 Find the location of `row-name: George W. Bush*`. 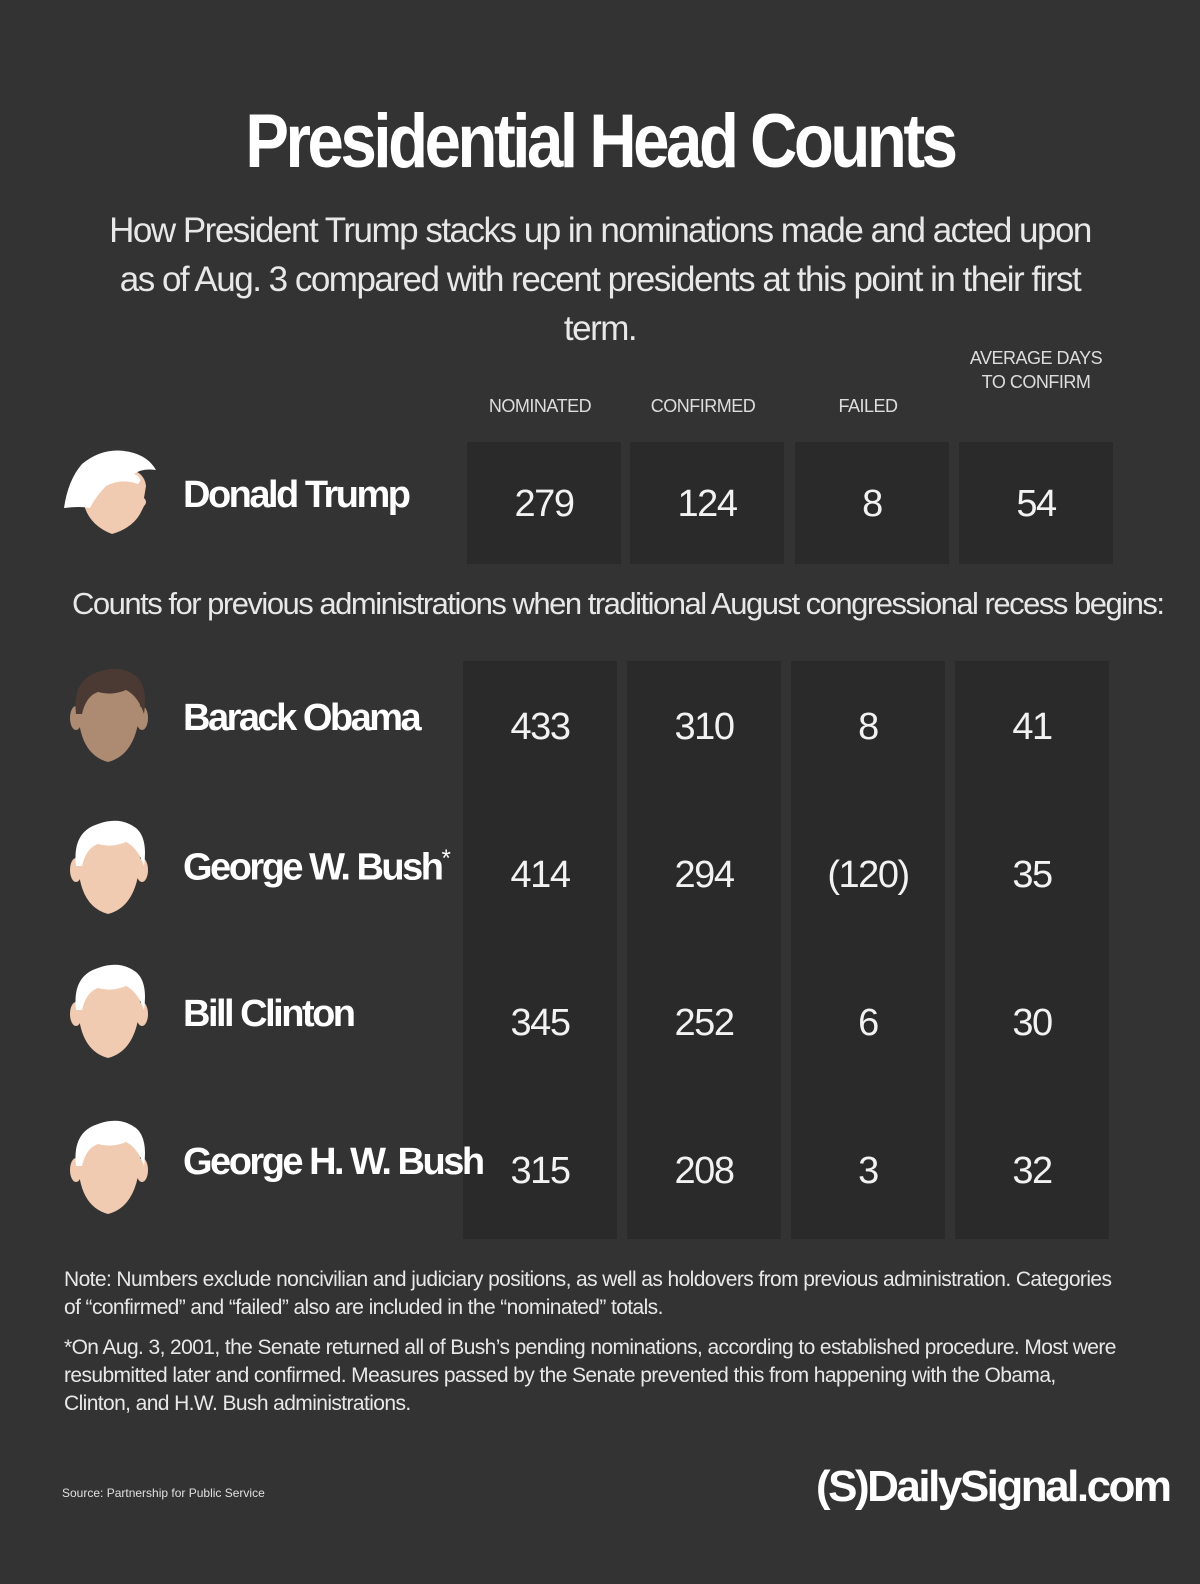

row-name: George W. Bush* is located at coordinates (317, 867).